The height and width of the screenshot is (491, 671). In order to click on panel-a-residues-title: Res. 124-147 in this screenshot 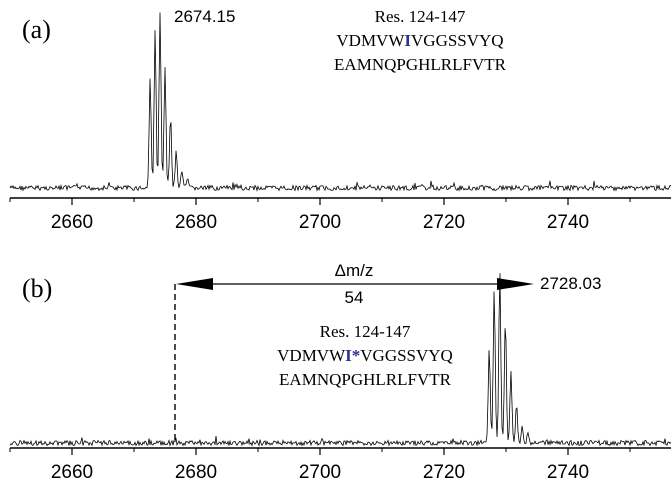, I will do `click(420, 16)`.